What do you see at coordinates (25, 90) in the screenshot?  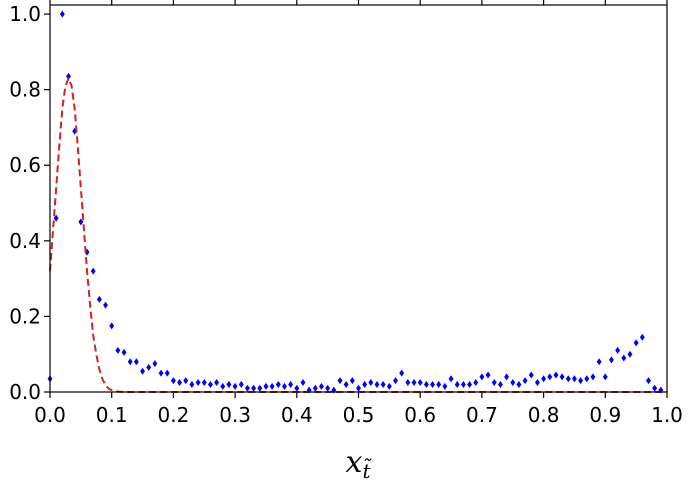 I see `y-tick-label: 0.8` at bounding box center [25, 90].